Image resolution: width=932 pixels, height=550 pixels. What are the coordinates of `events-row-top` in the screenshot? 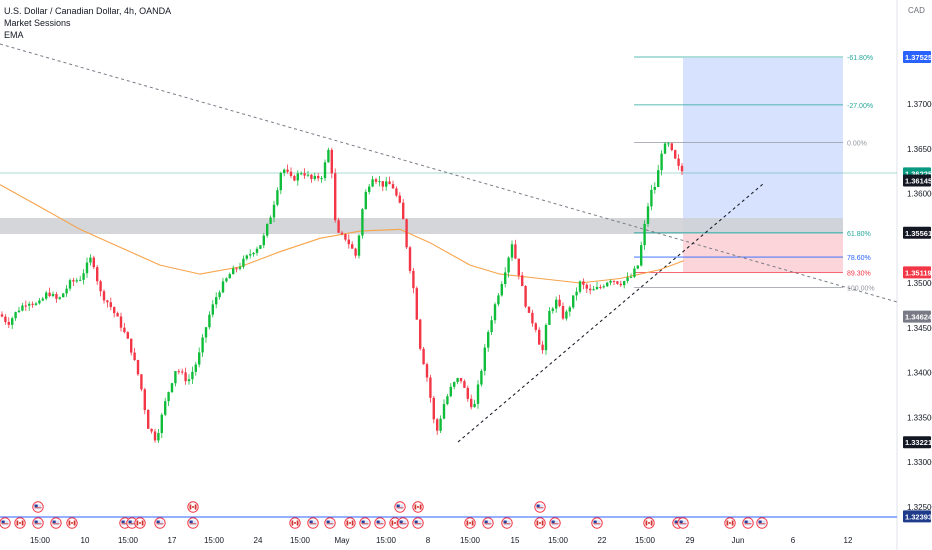 It's located at (289, 507).